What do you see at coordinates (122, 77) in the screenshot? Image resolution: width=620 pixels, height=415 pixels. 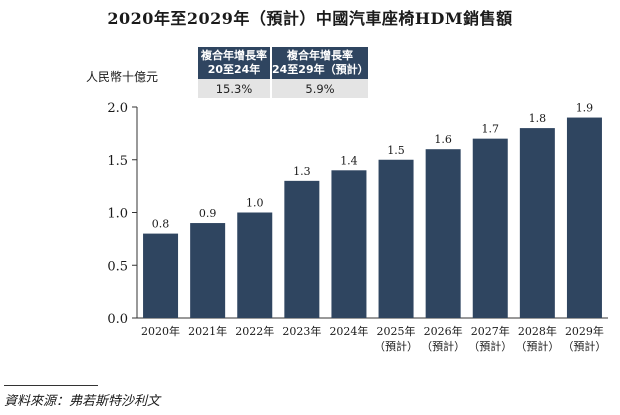 I see `y-axis-label: 人民幣十億元` at bounding box center [122, 77].